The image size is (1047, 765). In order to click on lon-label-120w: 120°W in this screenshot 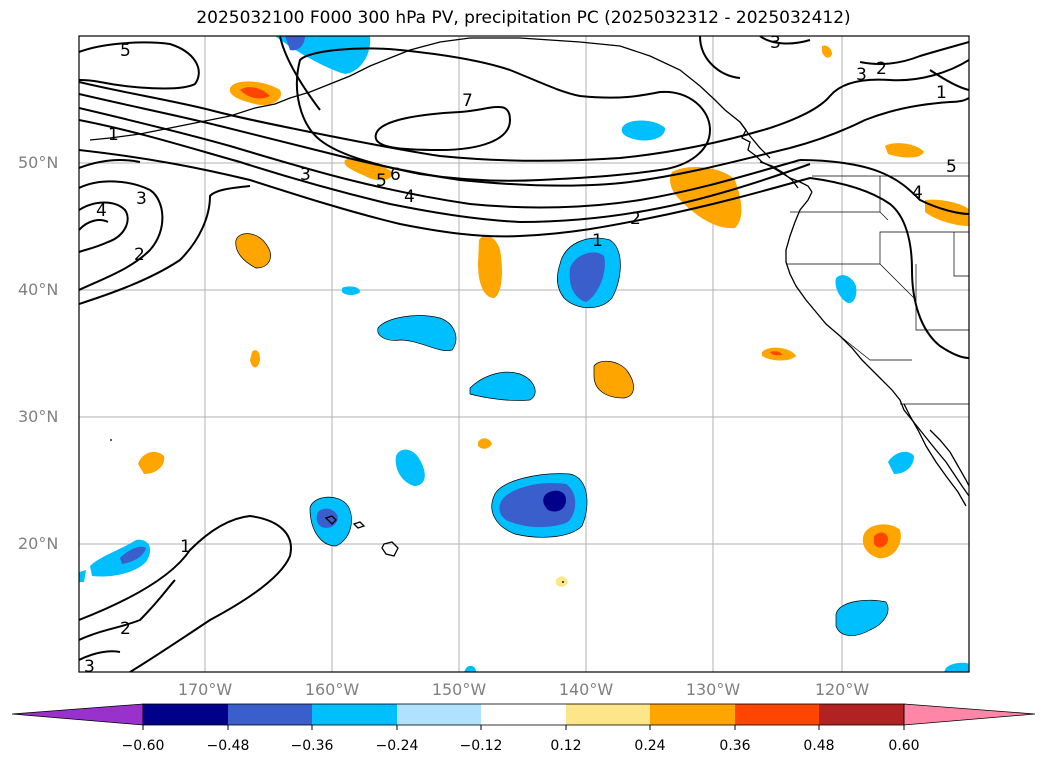, I will do `click(842, 689)`.